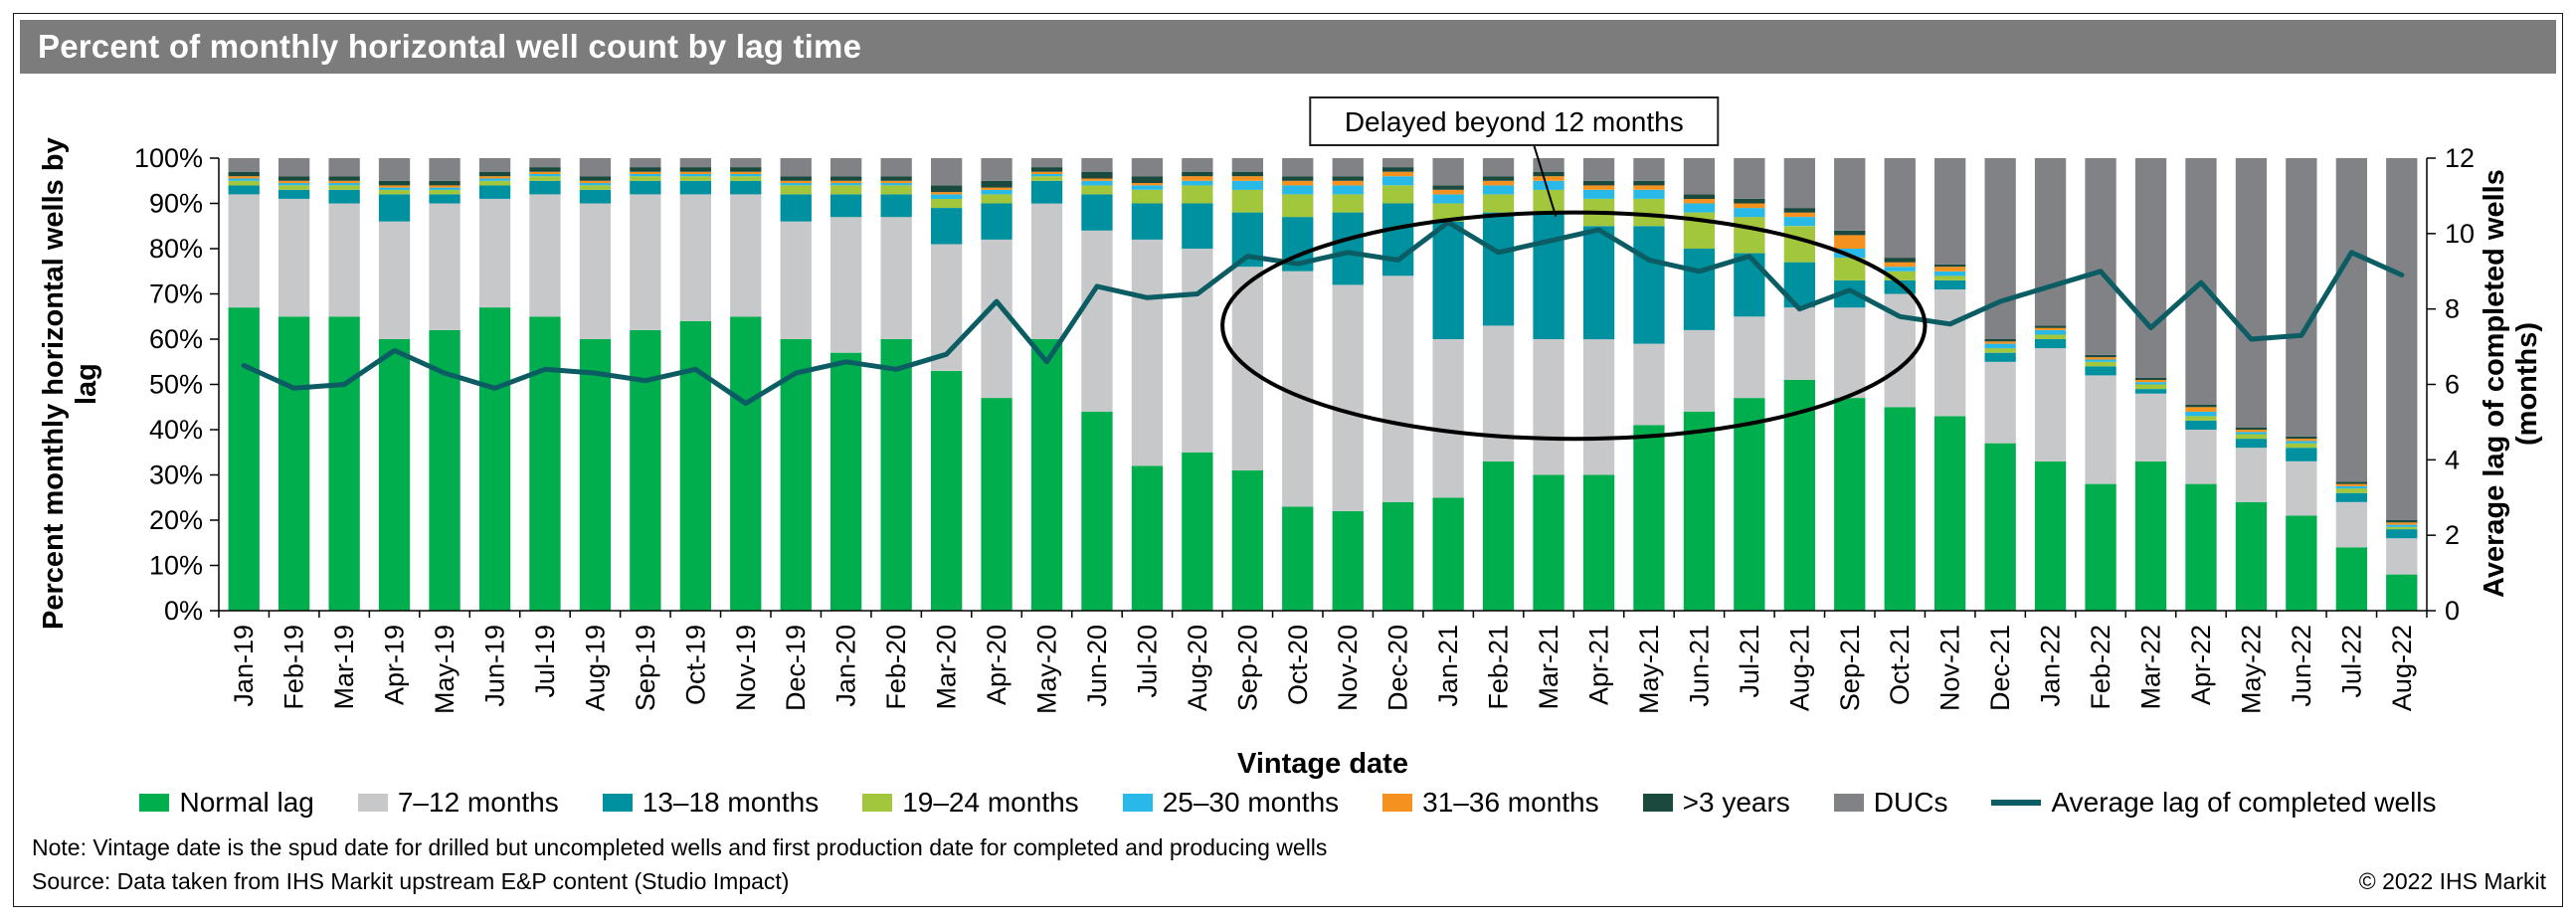 This screenshot has width=2576, height=920. I want to click on x-tick-label: Jun-19, so click(495, 666).